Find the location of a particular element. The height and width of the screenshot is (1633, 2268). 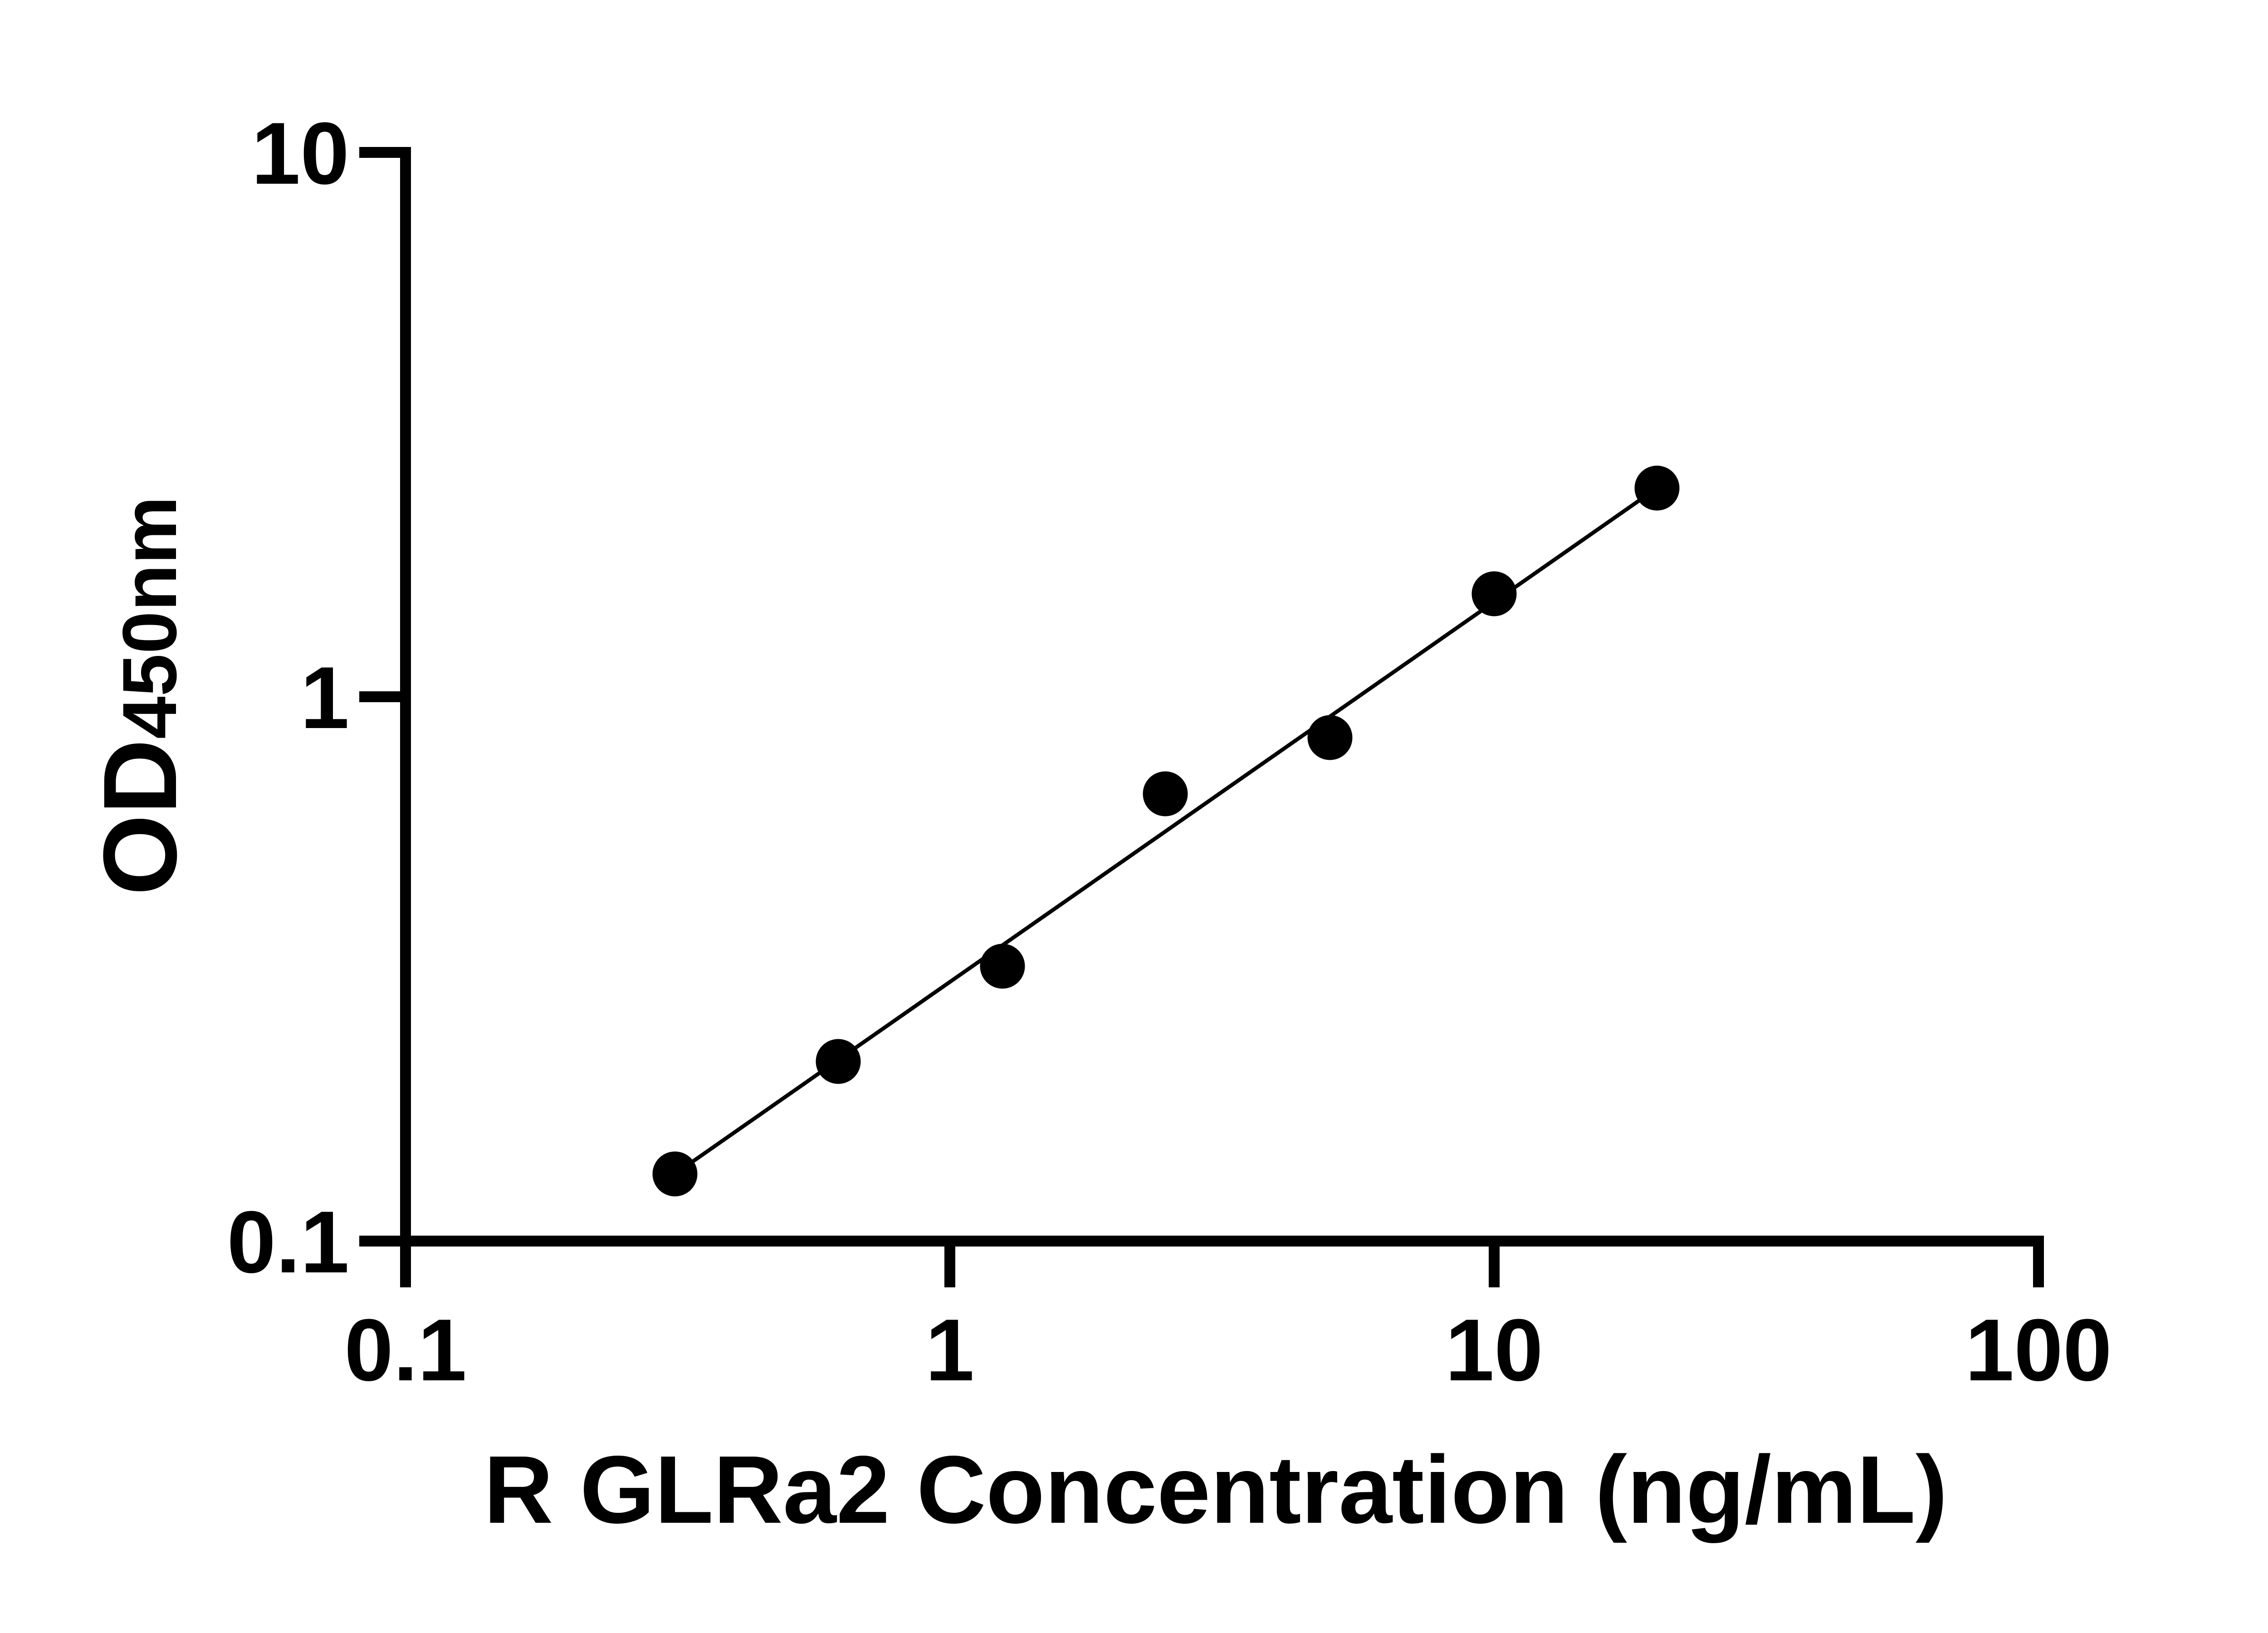

svg-text: 100 is located at coordinates (2038, 1350).